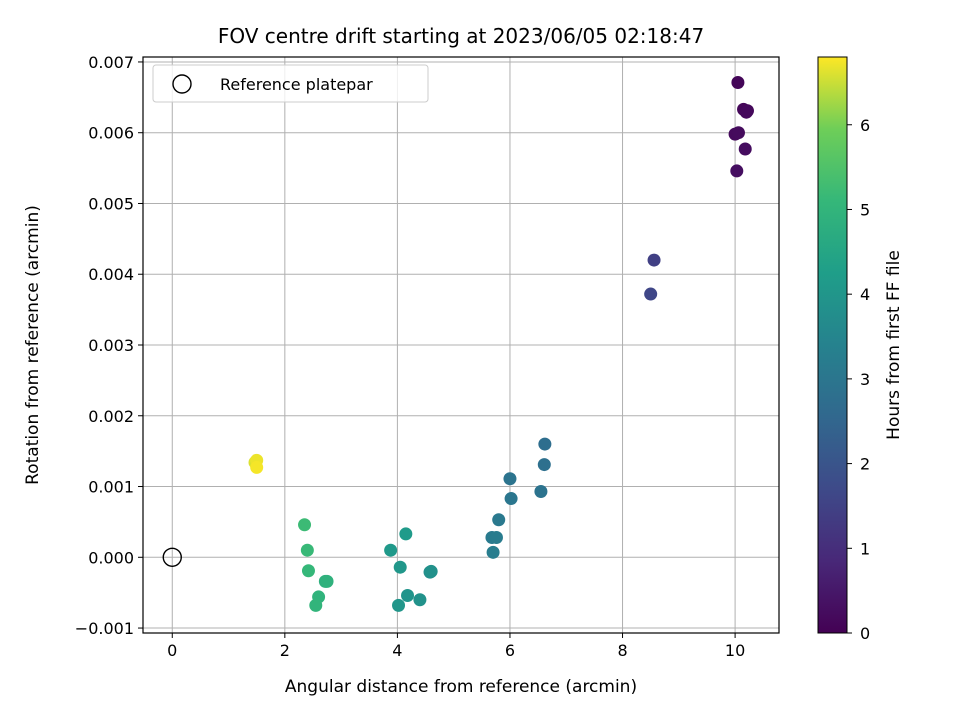 The image size is (960, 720). I want to click on x-tick-label: 0, so click(172, 650).